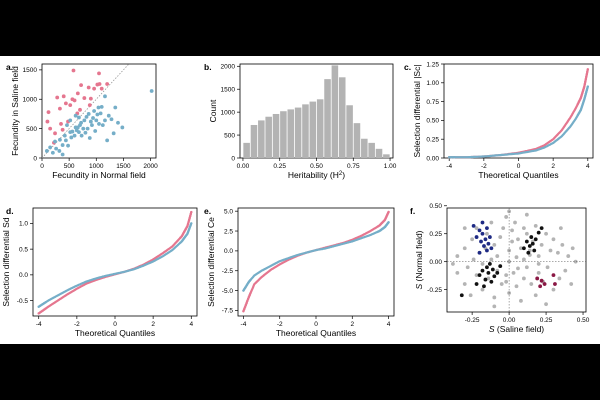  What do you see at coordinates (15, 111) in the screenshot?
I see `y-axis-title: Fecundity in Saline field` at bounding box center [15, 111].